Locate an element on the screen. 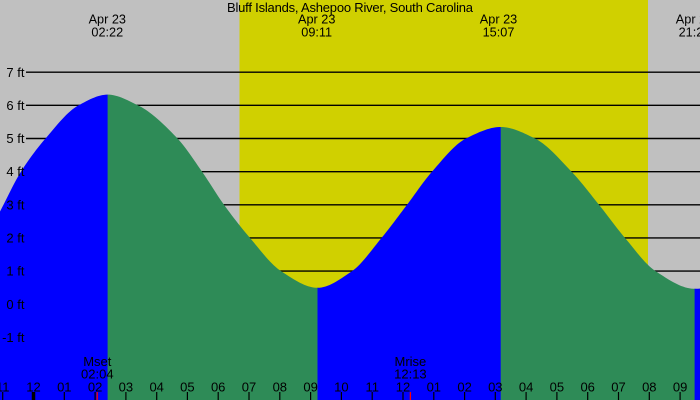 This screenshot has width=700, height=400. svg-text: -1 ft is located at coordinates (13, 337).